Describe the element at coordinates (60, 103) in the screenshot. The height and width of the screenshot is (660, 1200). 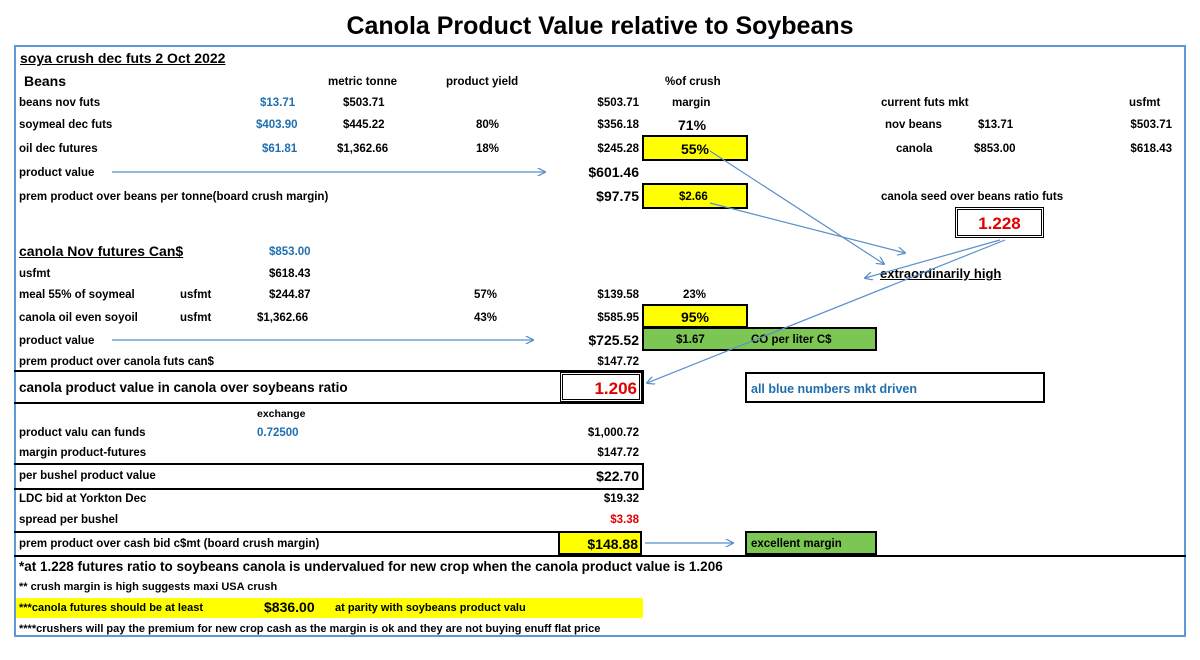
I see `row-label: beans nov futs` at that location.